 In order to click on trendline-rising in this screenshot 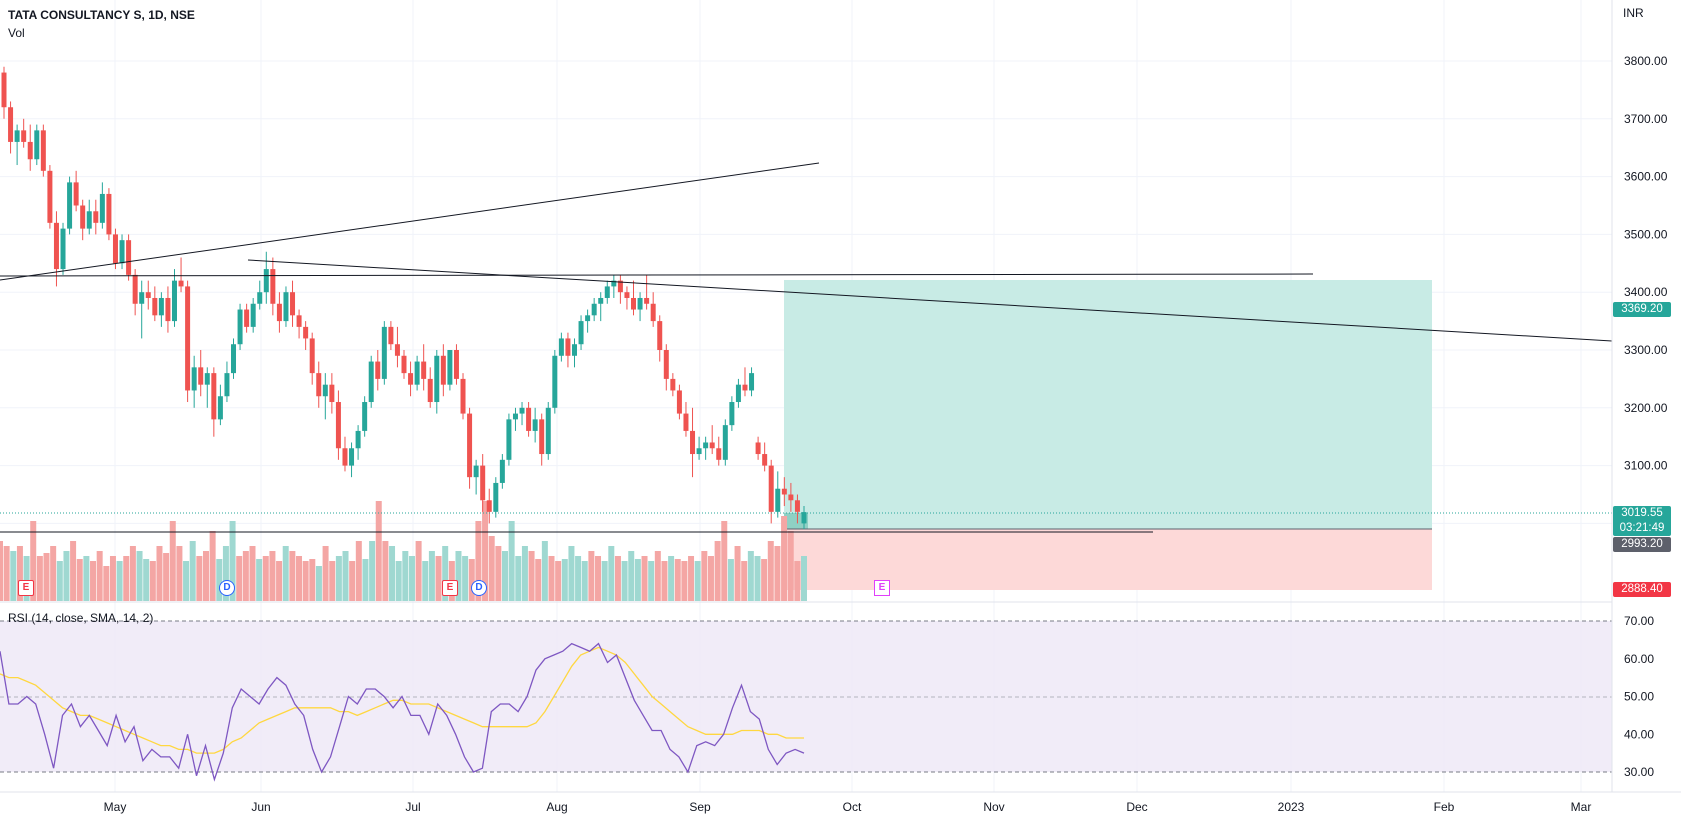, I will do `click(410, 221)`.